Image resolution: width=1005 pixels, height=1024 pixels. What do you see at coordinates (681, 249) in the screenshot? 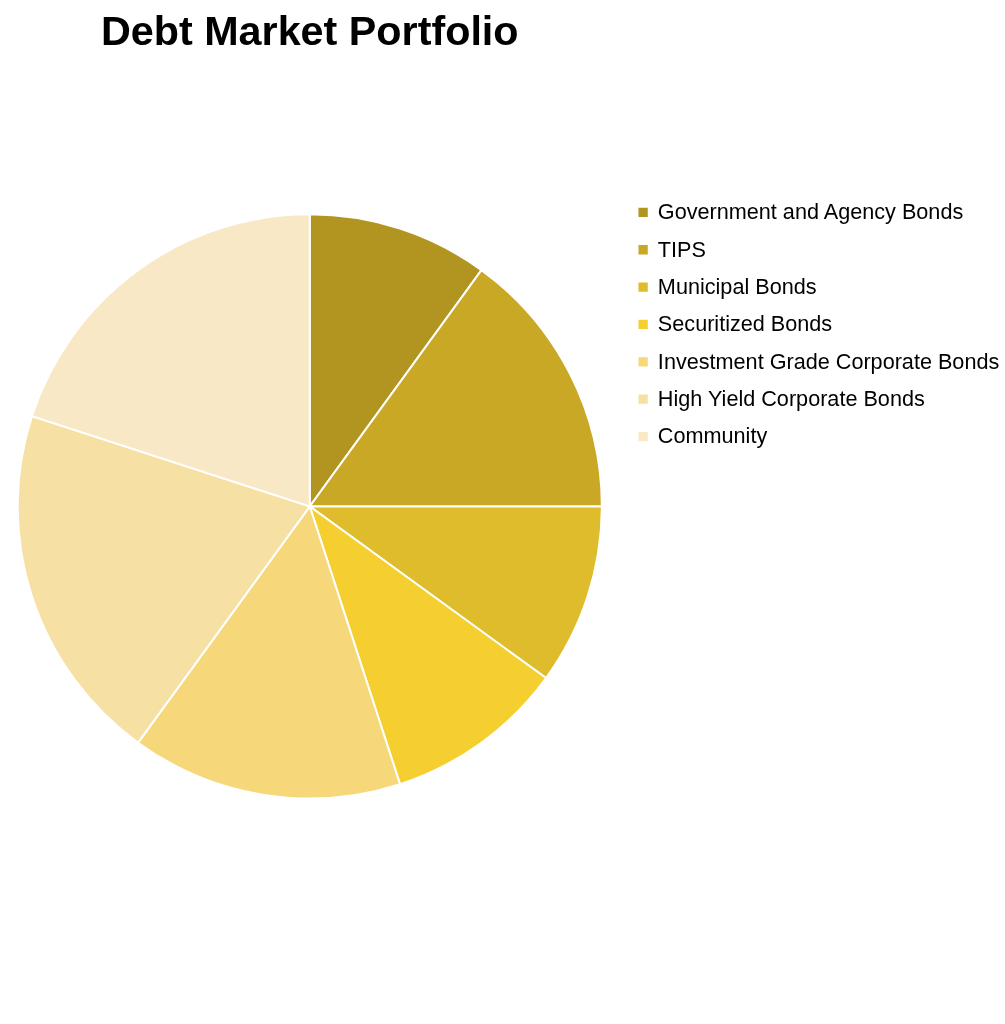
I see `legend-label: TIPS` at bounding box center [681, 249].